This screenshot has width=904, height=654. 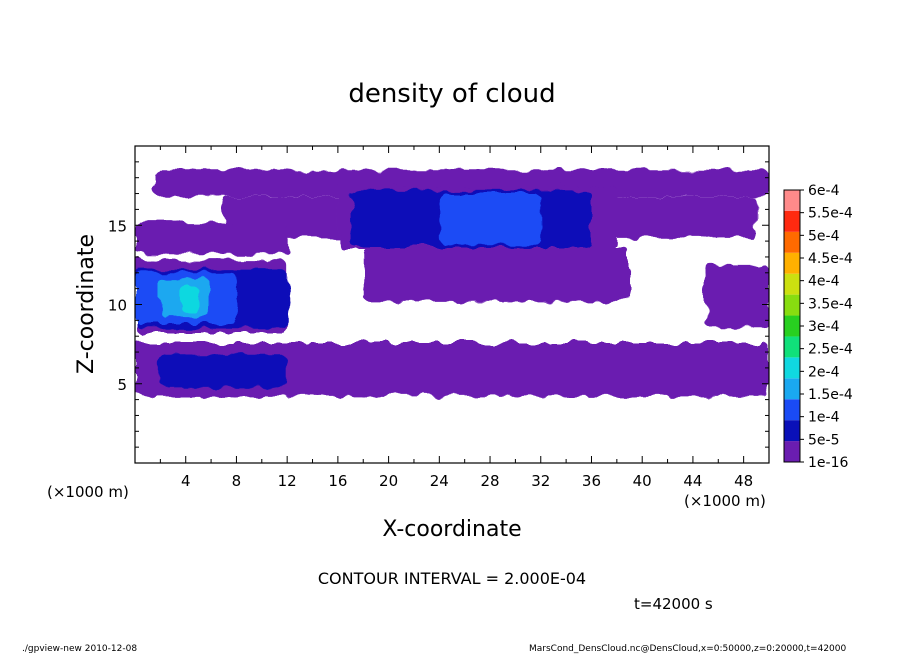 I want to click on colorbar-label: 5.5e-4, so click(x=830, y=214).